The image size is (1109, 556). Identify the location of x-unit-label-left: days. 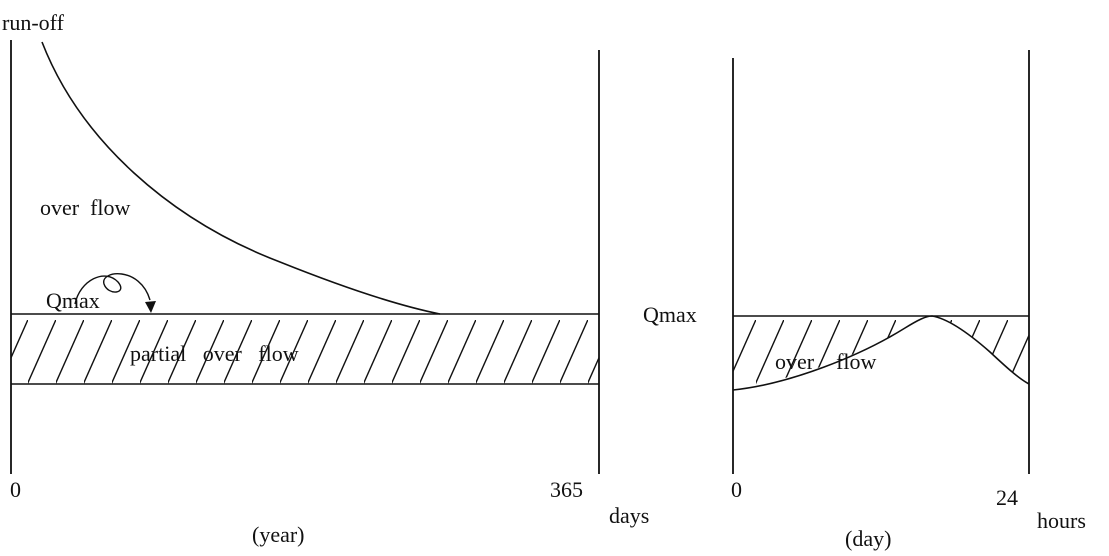
(629, 515).